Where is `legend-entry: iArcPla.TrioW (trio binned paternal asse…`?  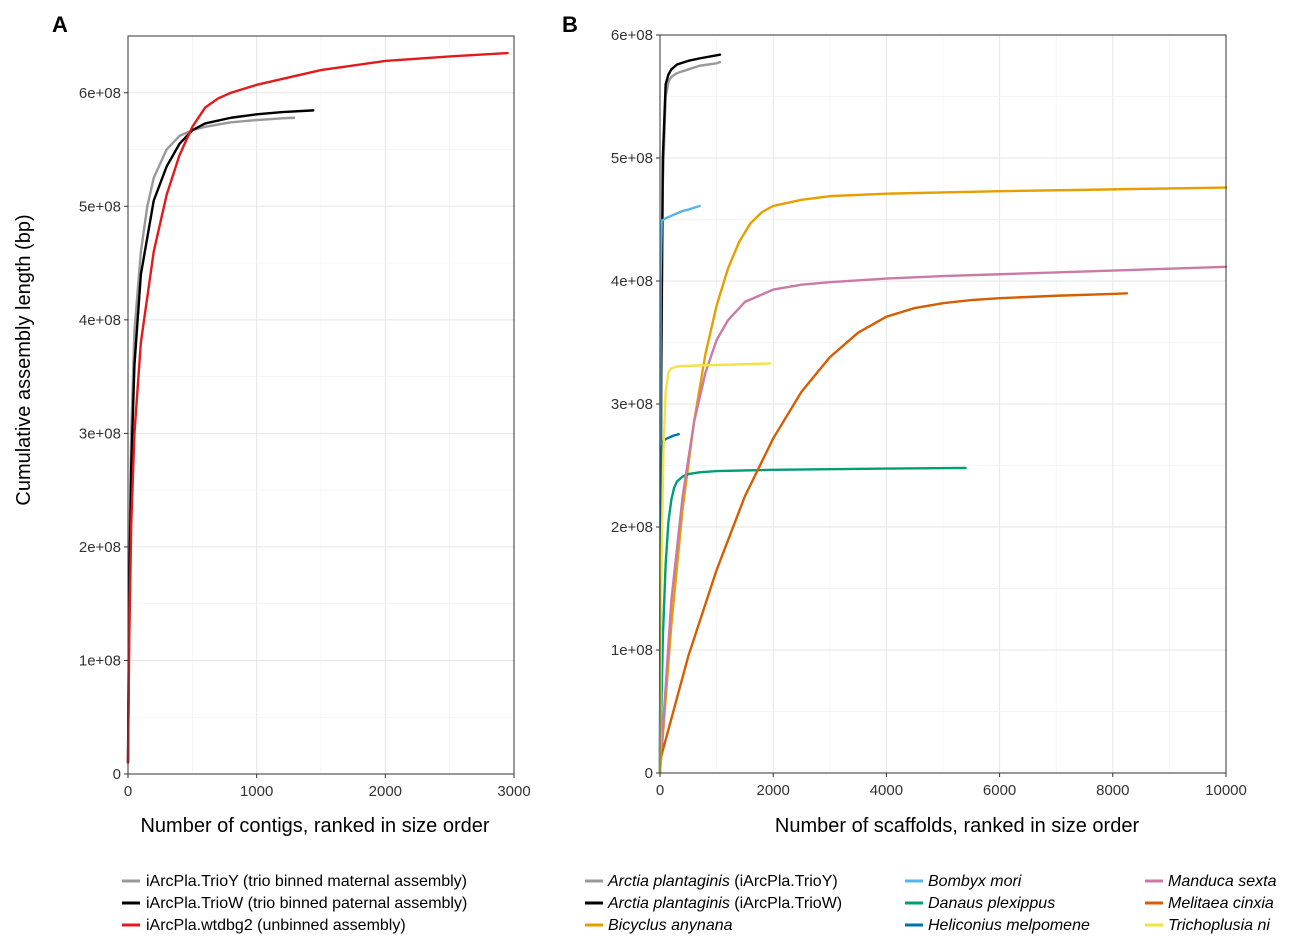 legend-entry: iArcPla.TrioW (trio binned paternal asse… is located at coordinates (306, 903).